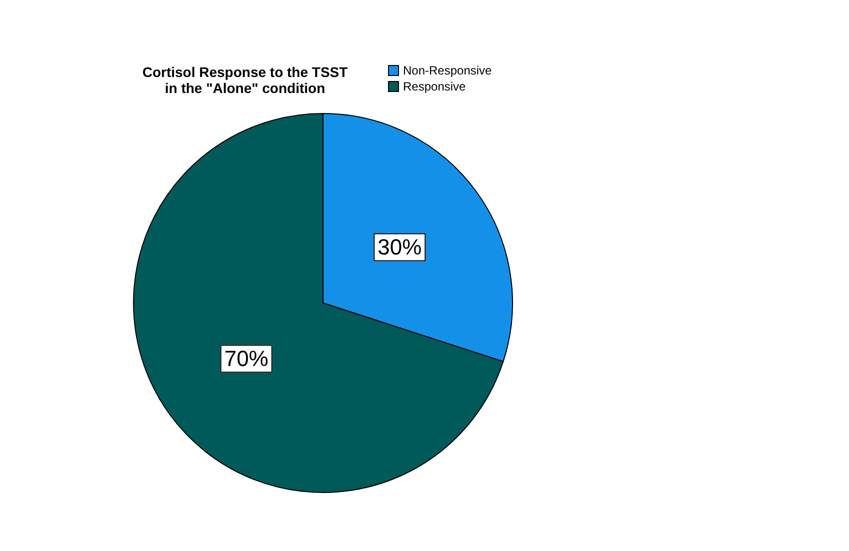 The image size is (849, 551). Describe the element at coordinates (447, 70) in the screenshot. I see `legend-label: Non-Responsive` at that location.